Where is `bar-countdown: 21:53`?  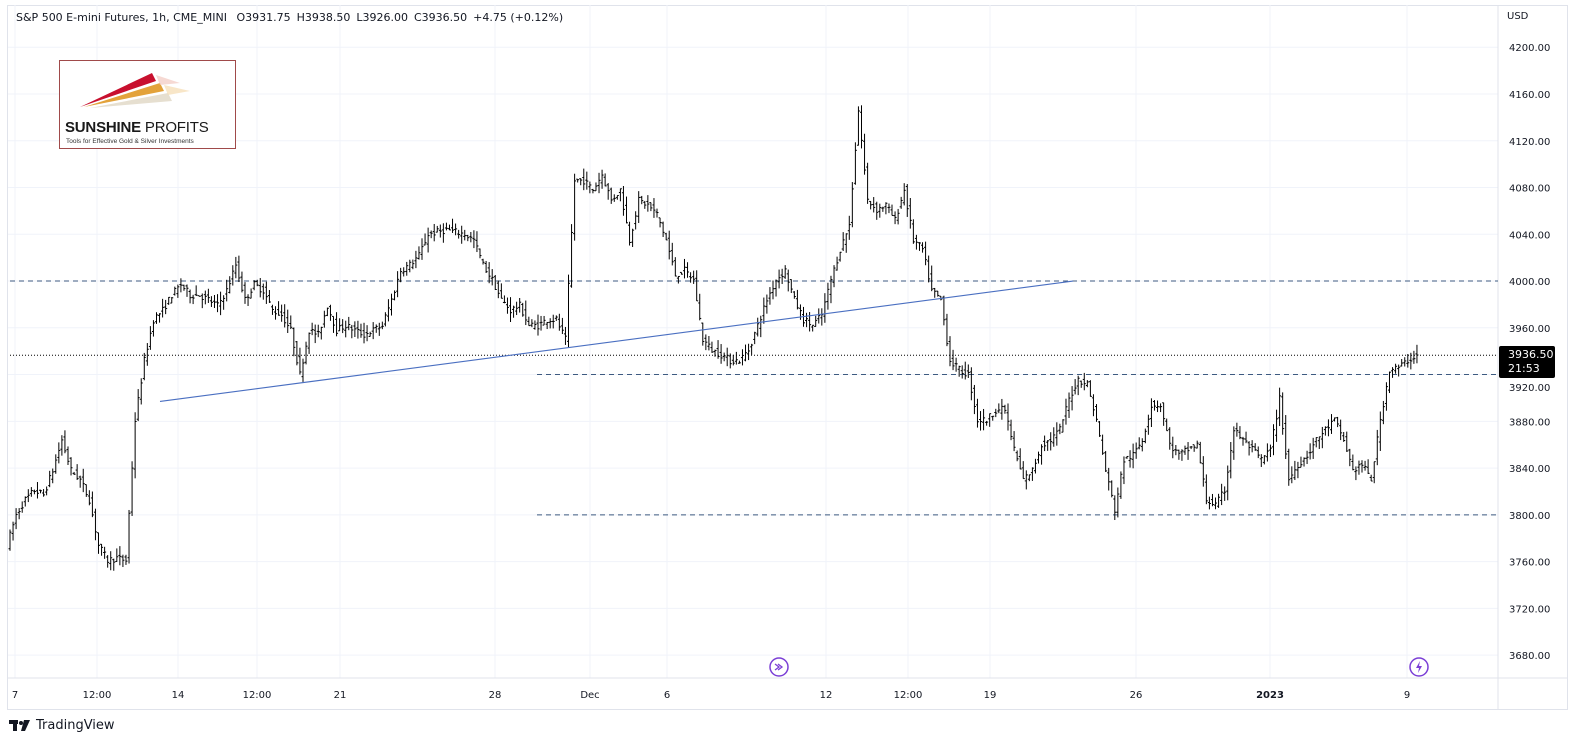 bar-countdown: 21:53 is located at coordinates (1524, 368).